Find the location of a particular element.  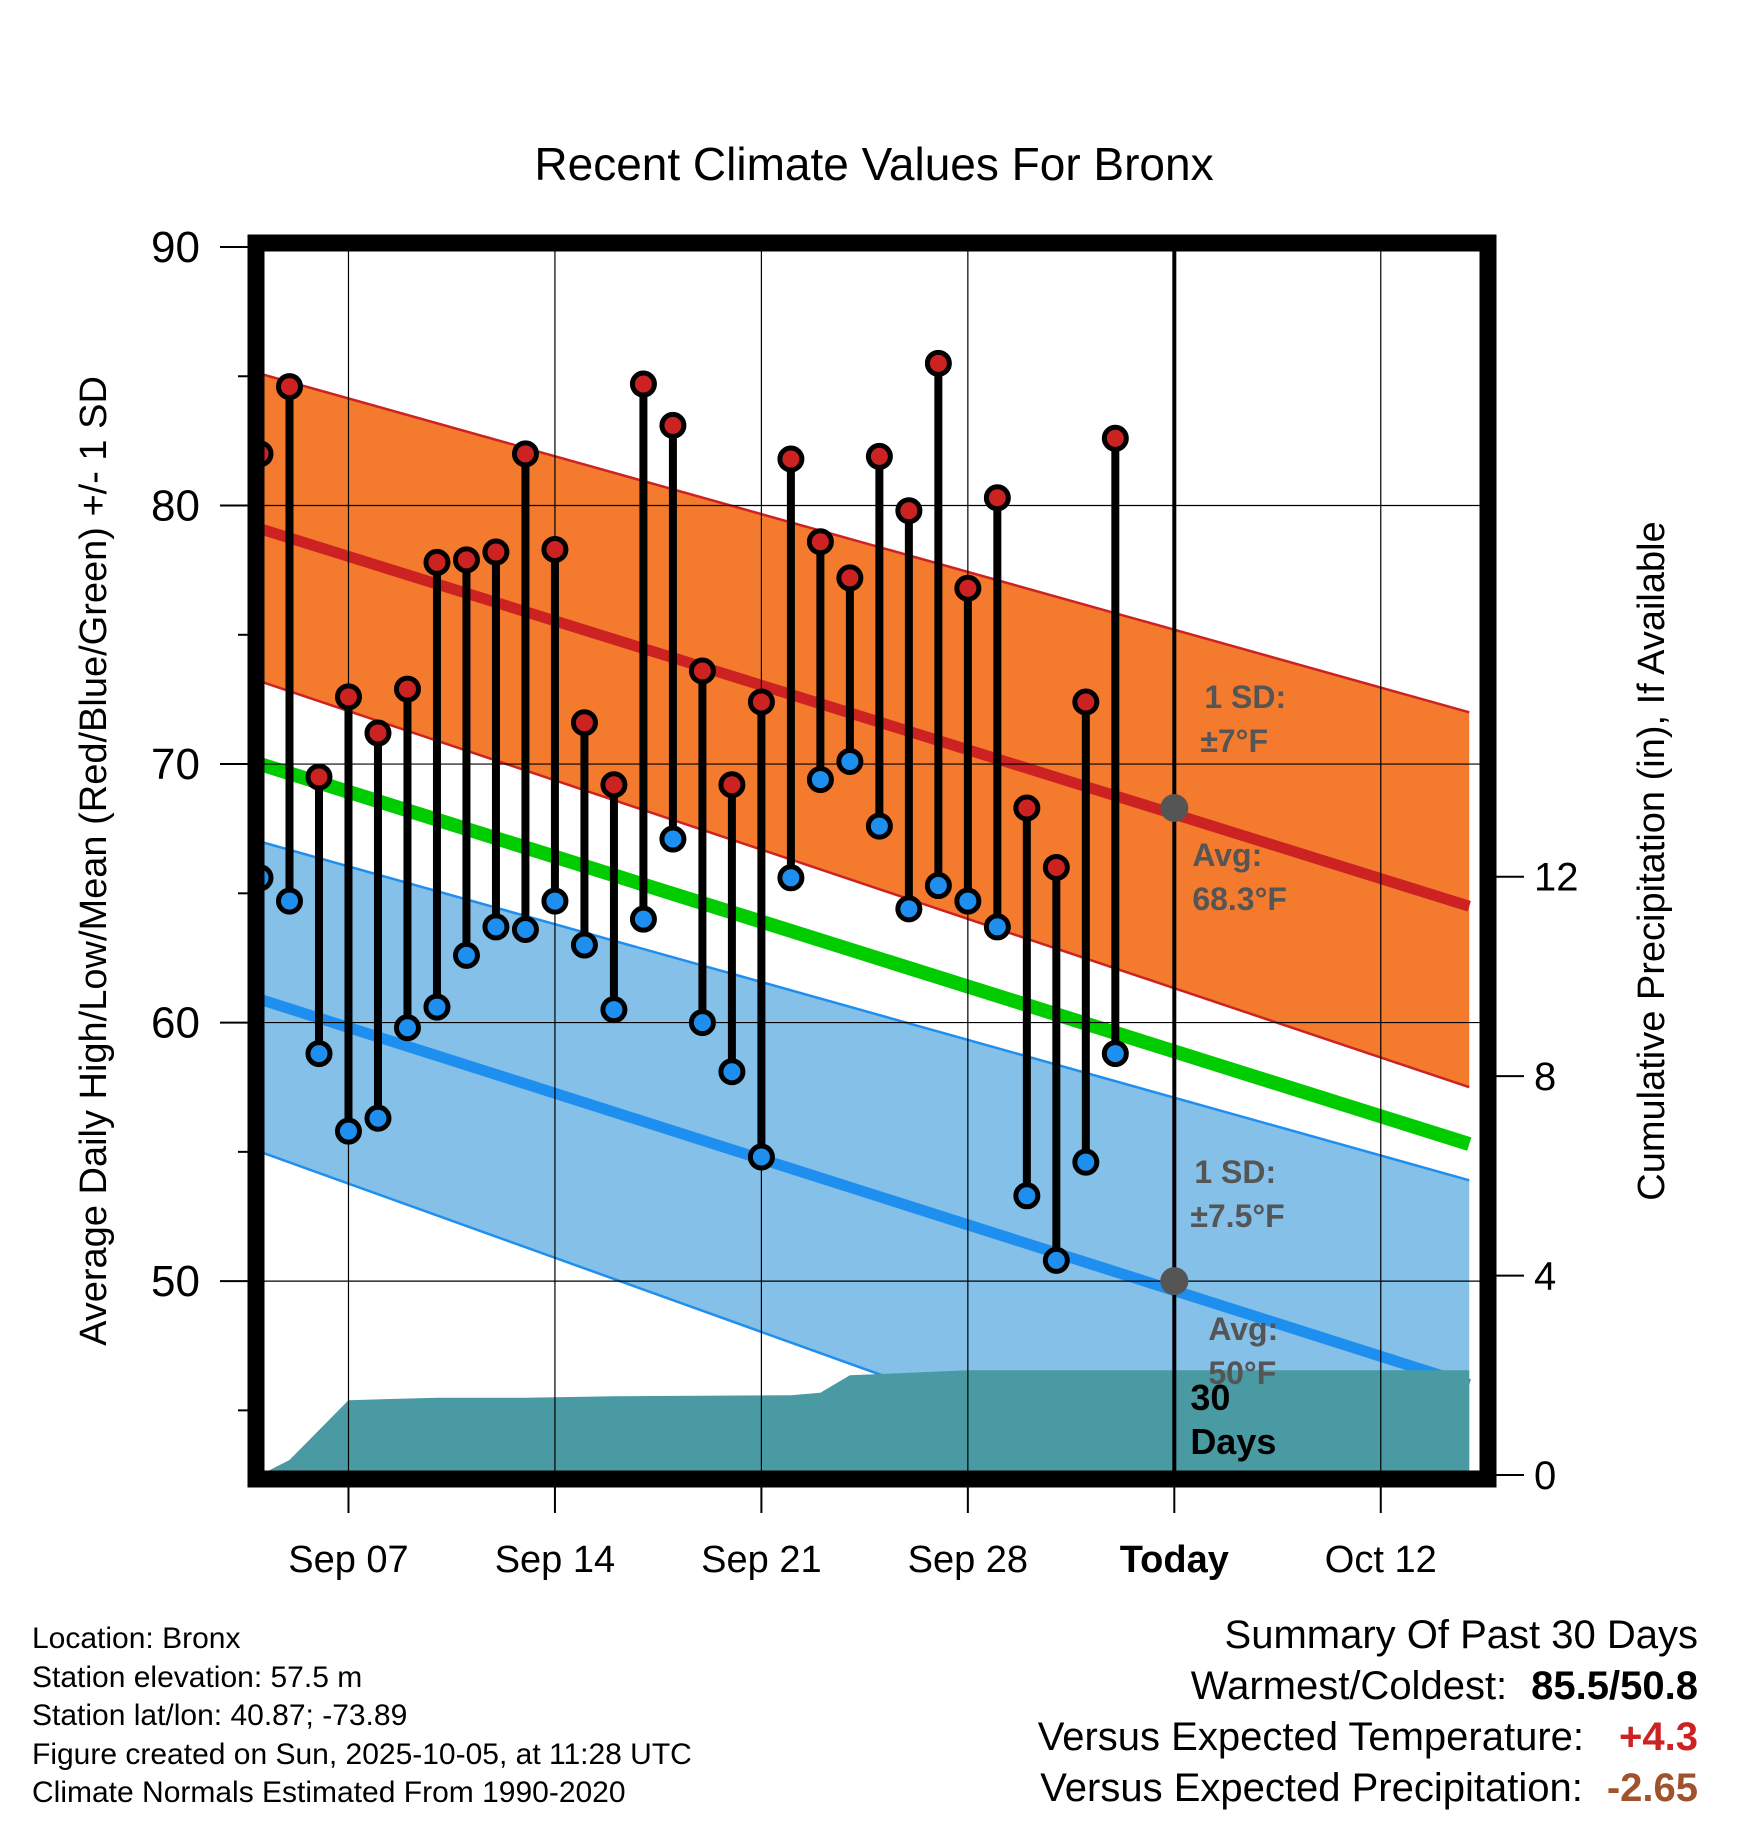

y2-tick-label: 12 is located at coordinates (1556, 878).